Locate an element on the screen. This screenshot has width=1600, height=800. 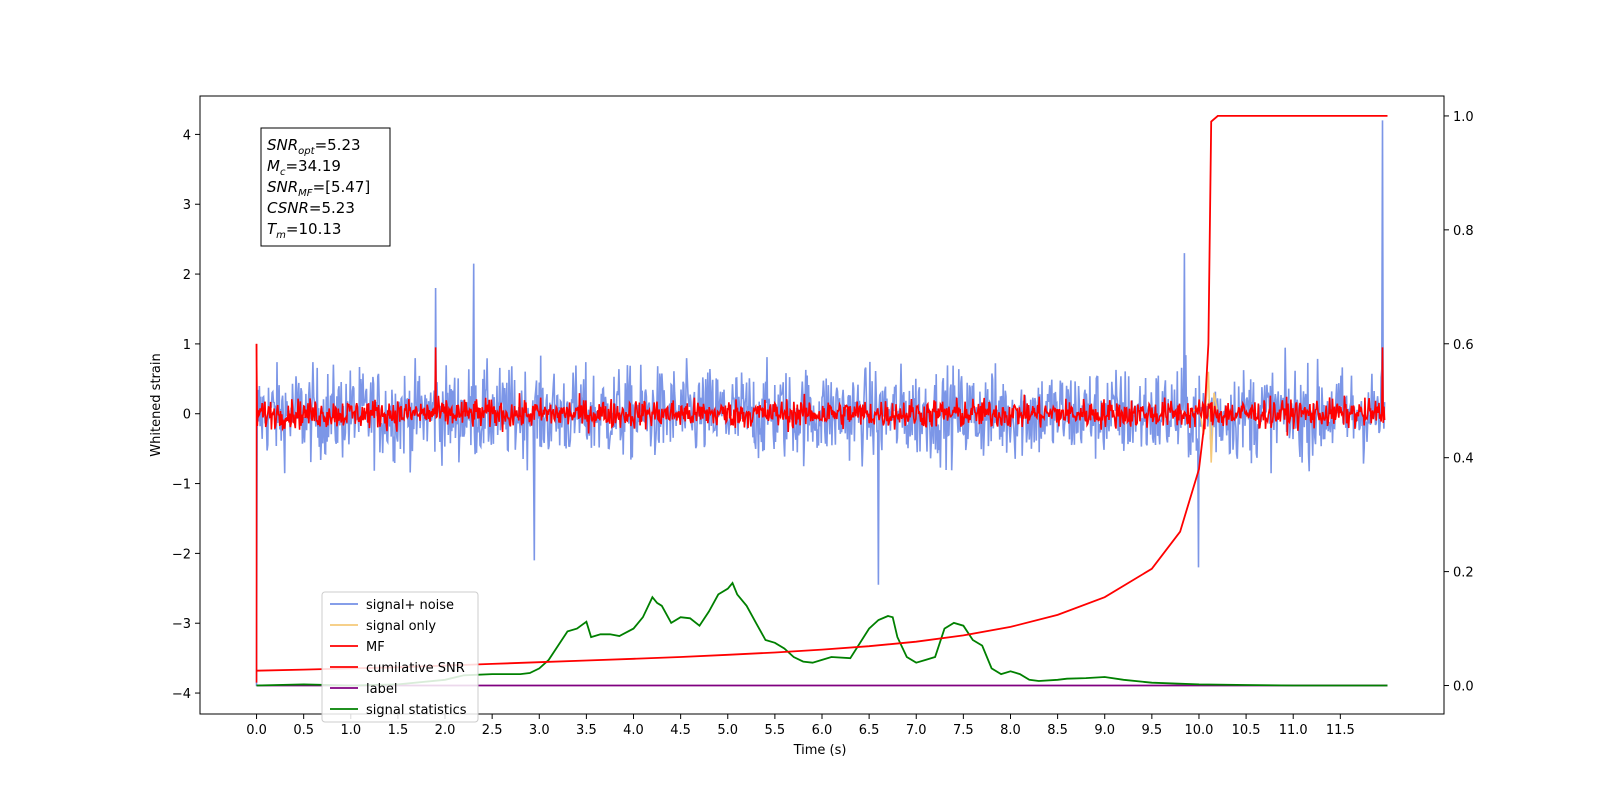
x-tick-label: 5.5 is located at coordinates (775, 730).